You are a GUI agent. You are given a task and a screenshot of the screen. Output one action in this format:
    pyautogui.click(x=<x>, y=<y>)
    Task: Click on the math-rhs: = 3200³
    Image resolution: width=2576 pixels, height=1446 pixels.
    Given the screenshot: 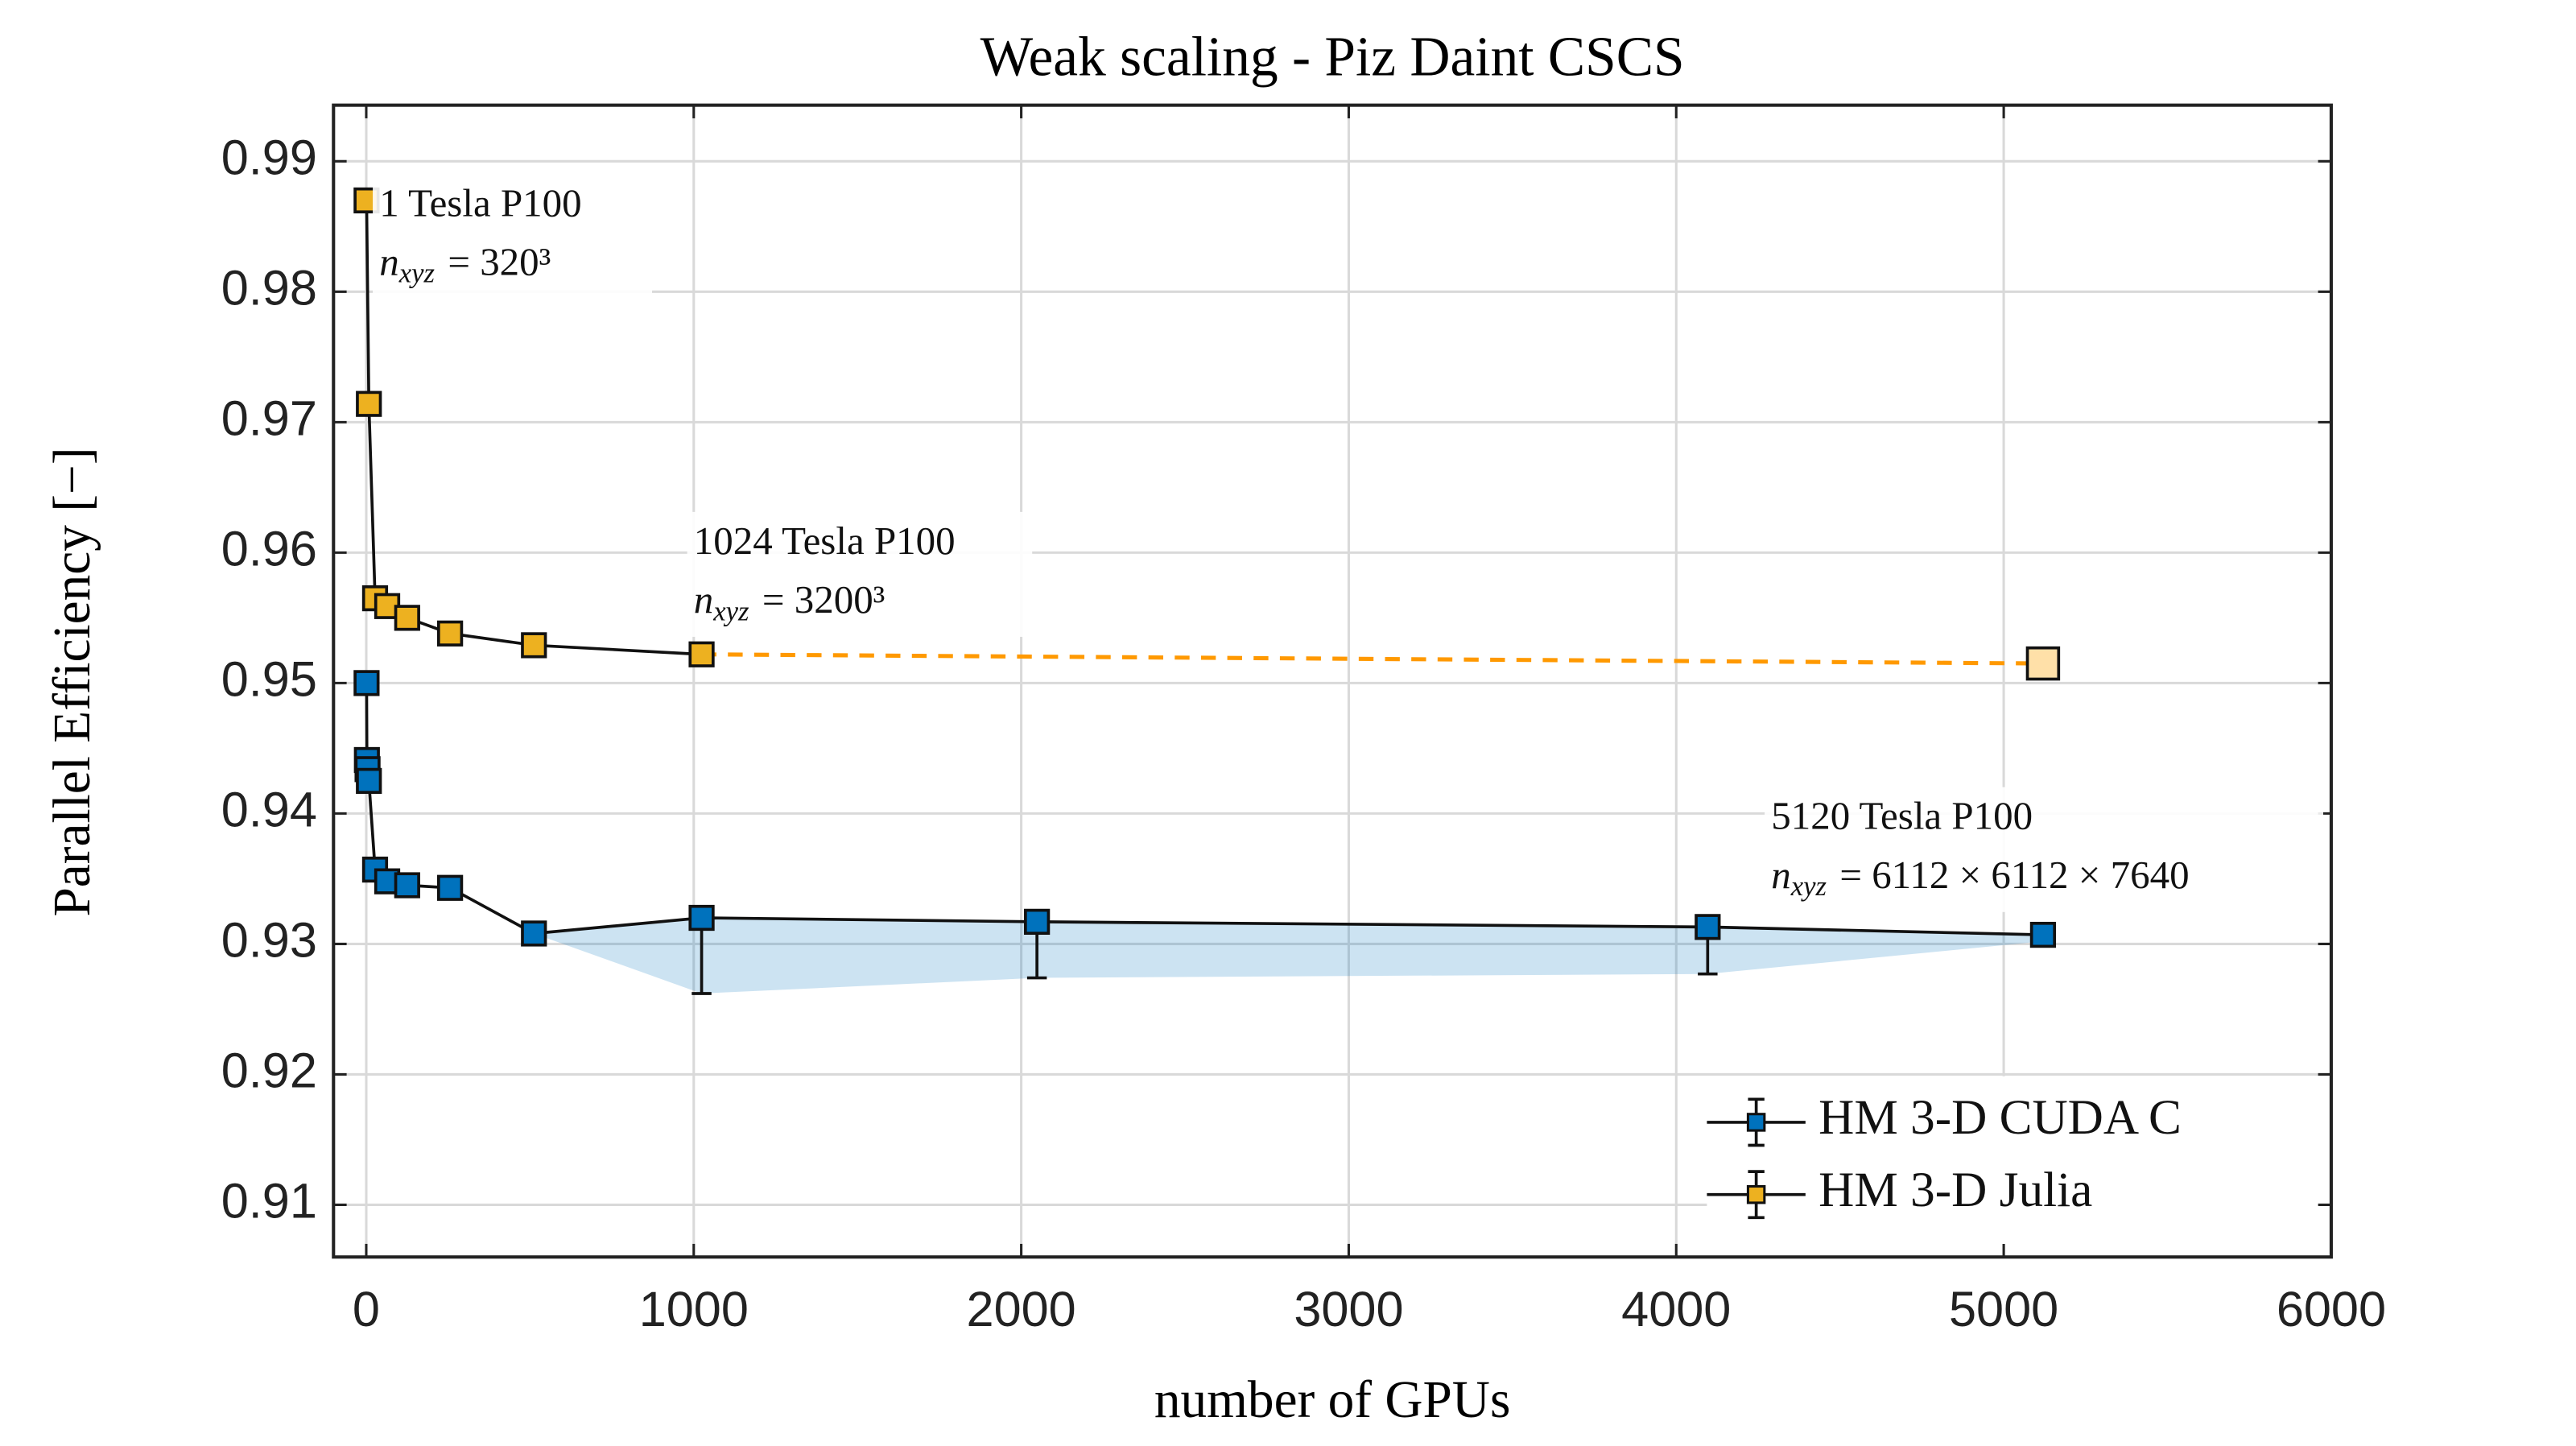 What is the action you would take?
    pyautogui.click(x=823, y=599)
    